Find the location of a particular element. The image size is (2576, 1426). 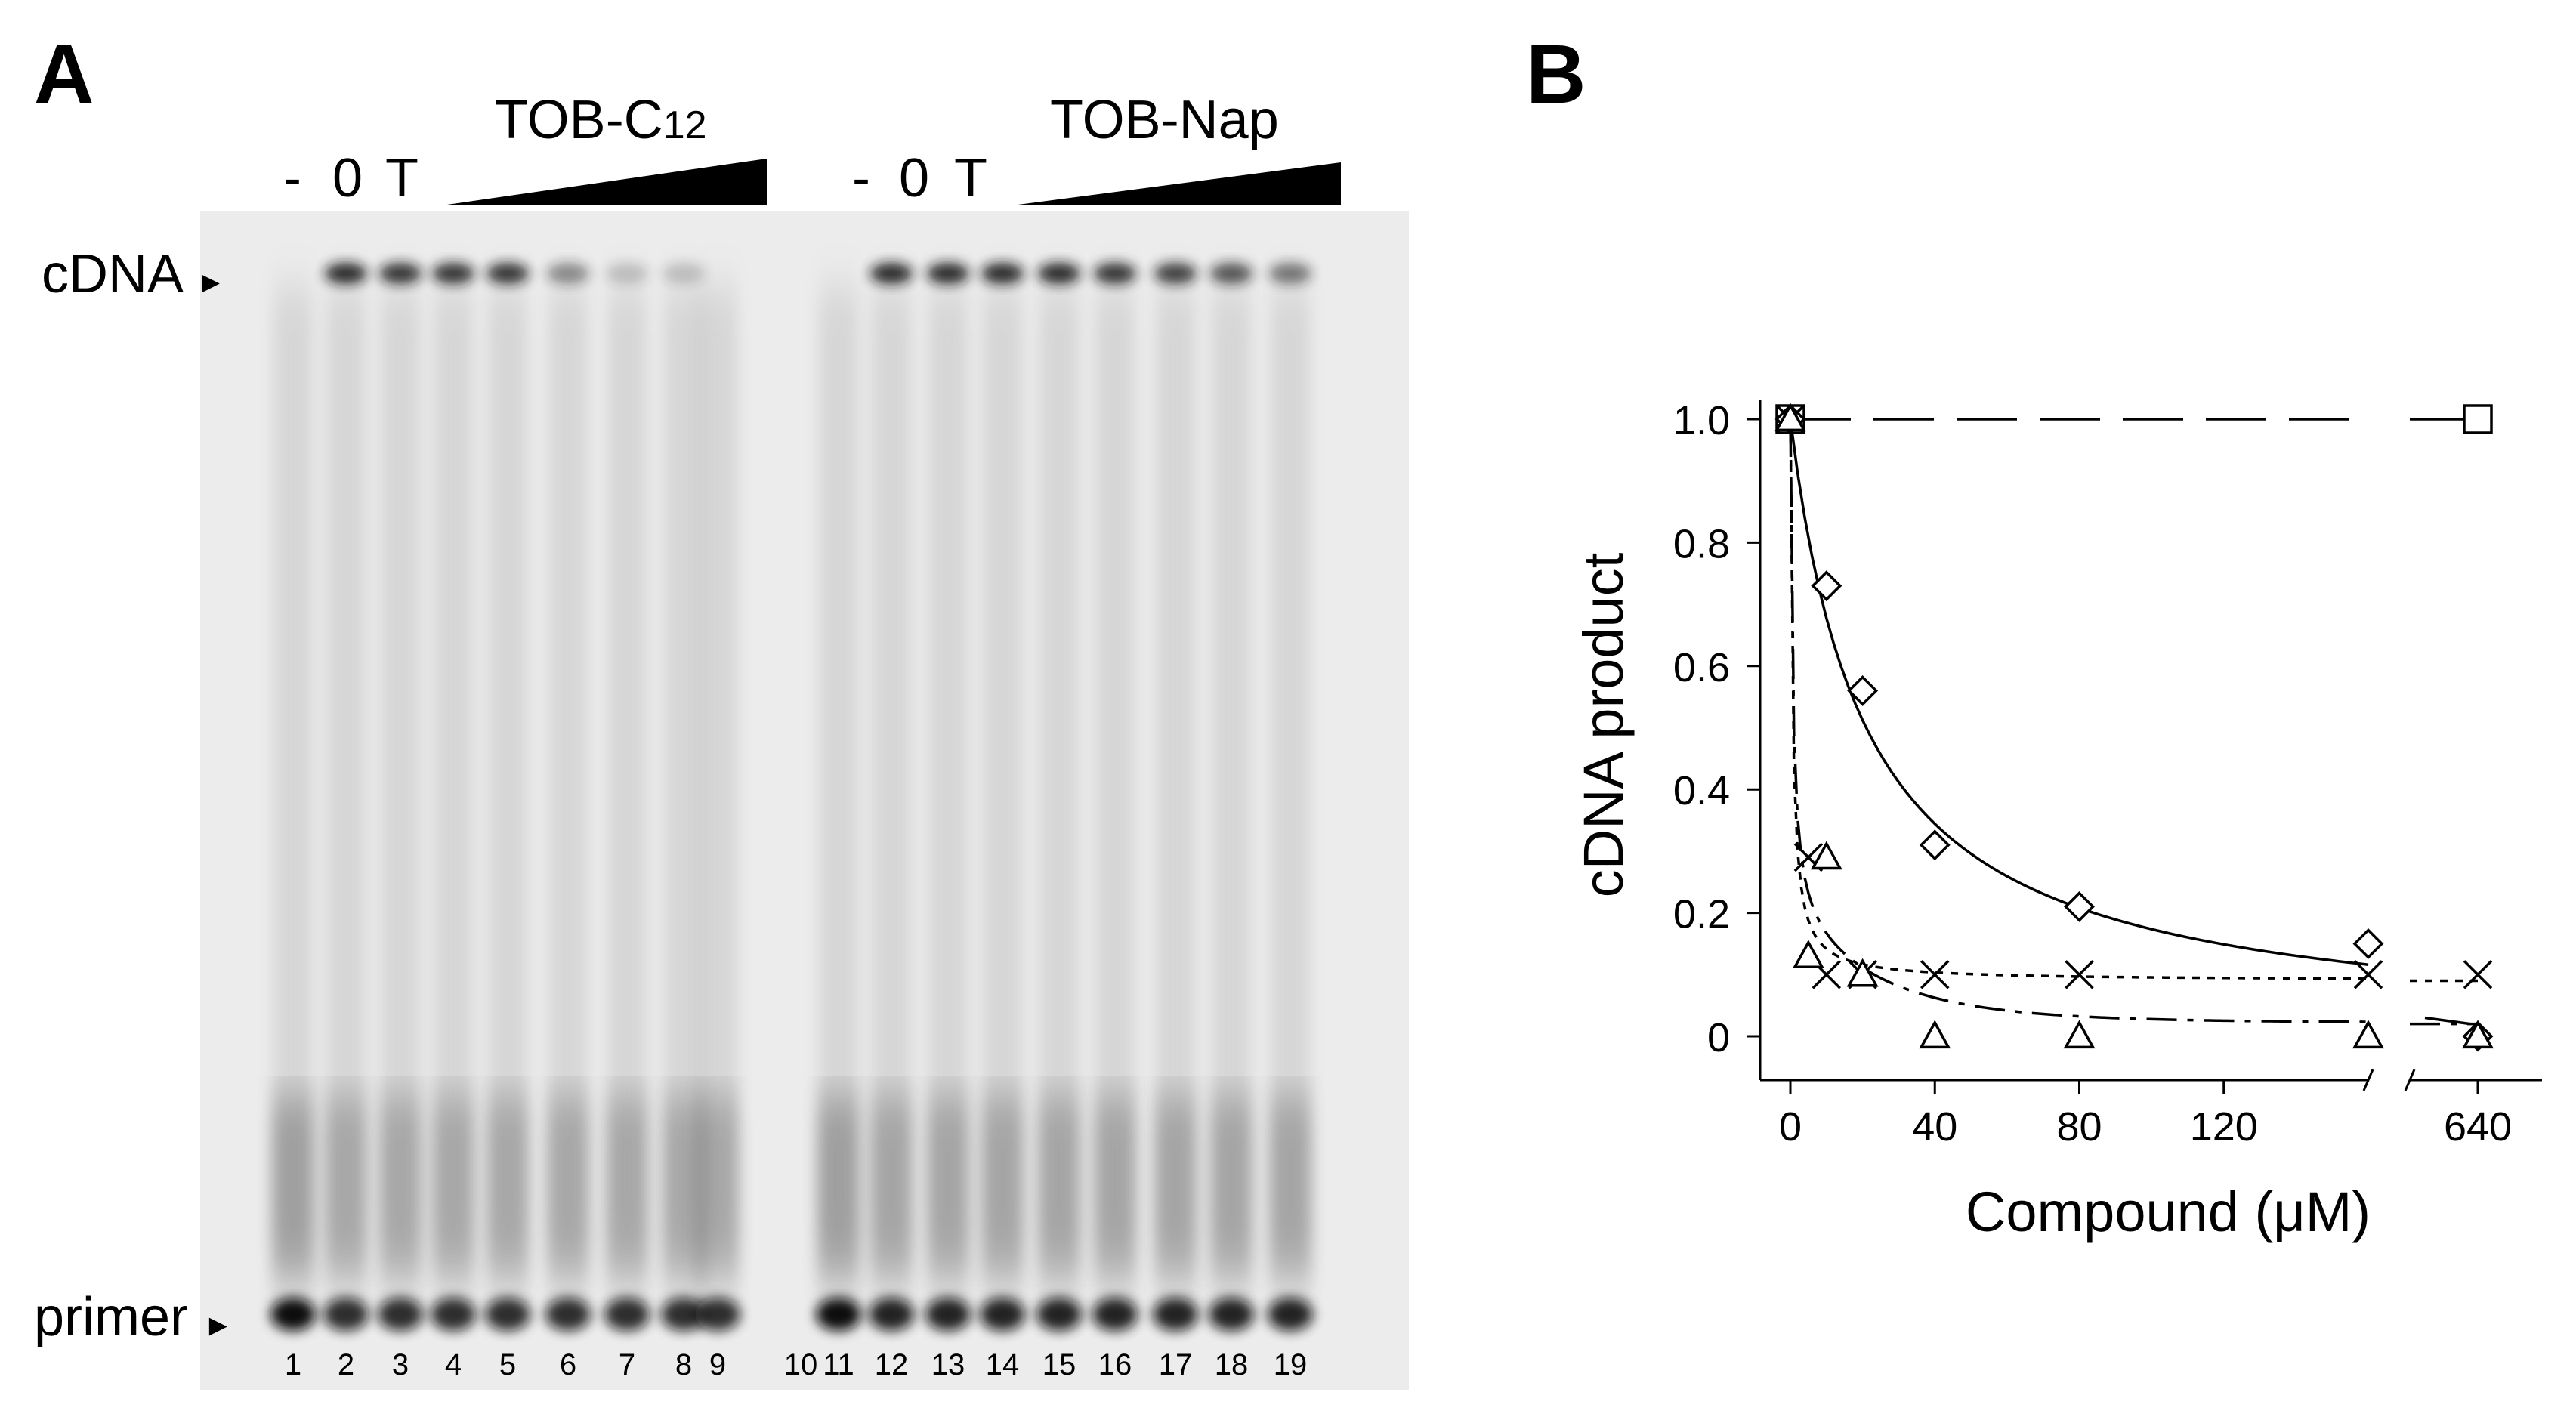

x-tick-label: 40 is located at coordinates (1934, 1127).